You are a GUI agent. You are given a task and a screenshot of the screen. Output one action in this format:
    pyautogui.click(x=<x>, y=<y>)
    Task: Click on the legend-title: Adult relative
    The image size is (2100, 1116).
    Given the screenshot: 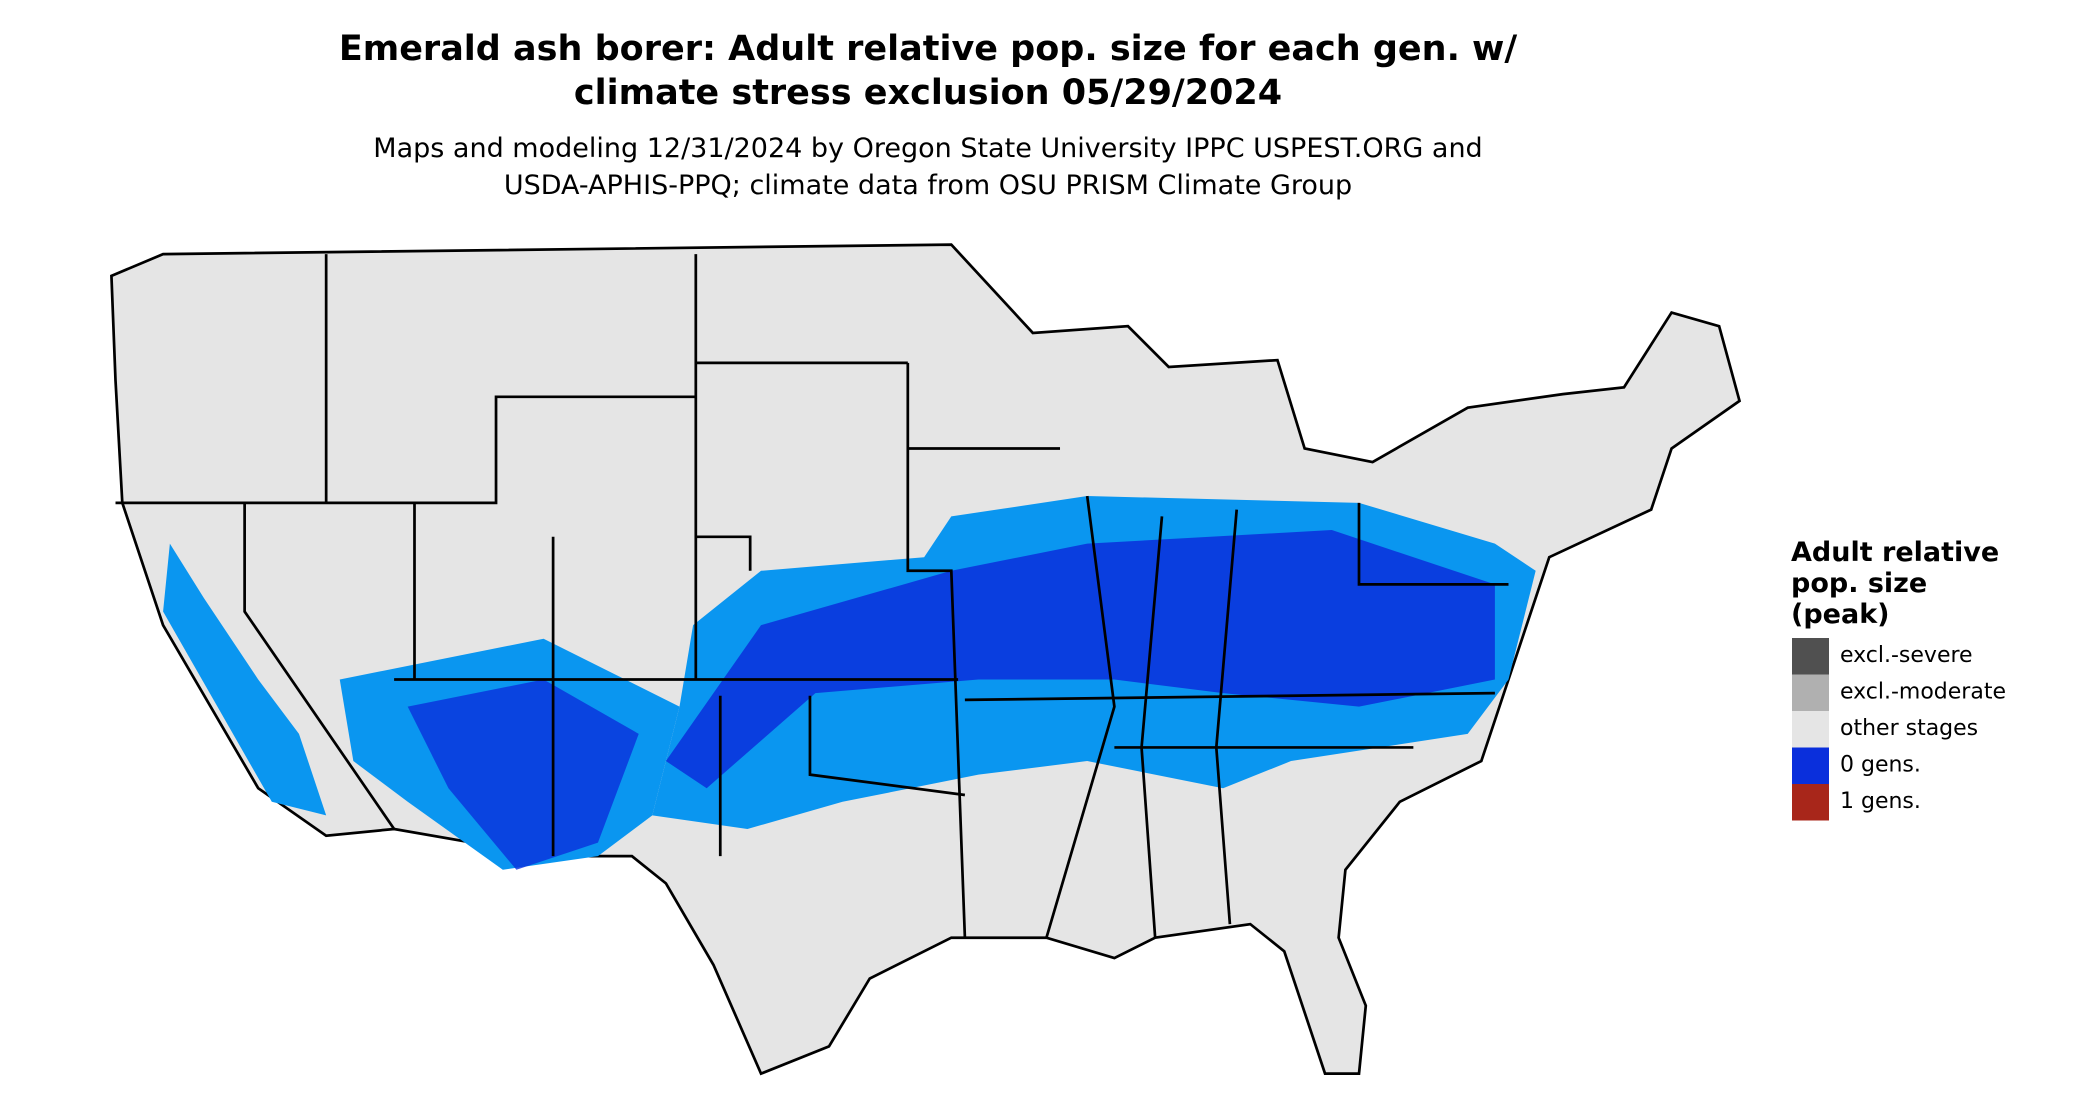 What is the action you would take?
    pyautogui.click(x=1895, y=552)
    